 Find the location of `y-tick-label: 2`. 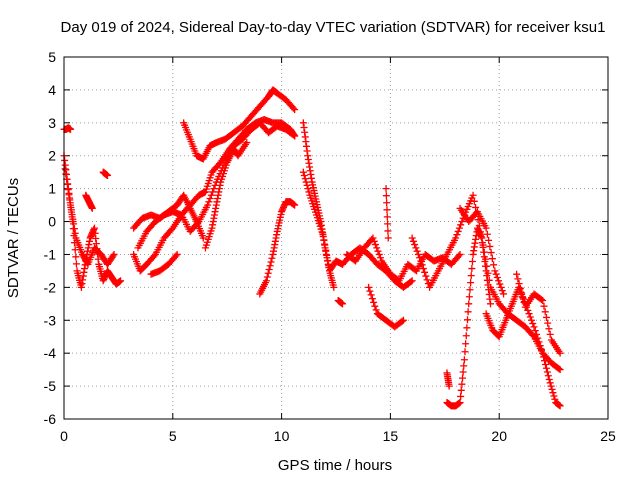

y-tick-label: 2 is located at coordinates (52, 156).